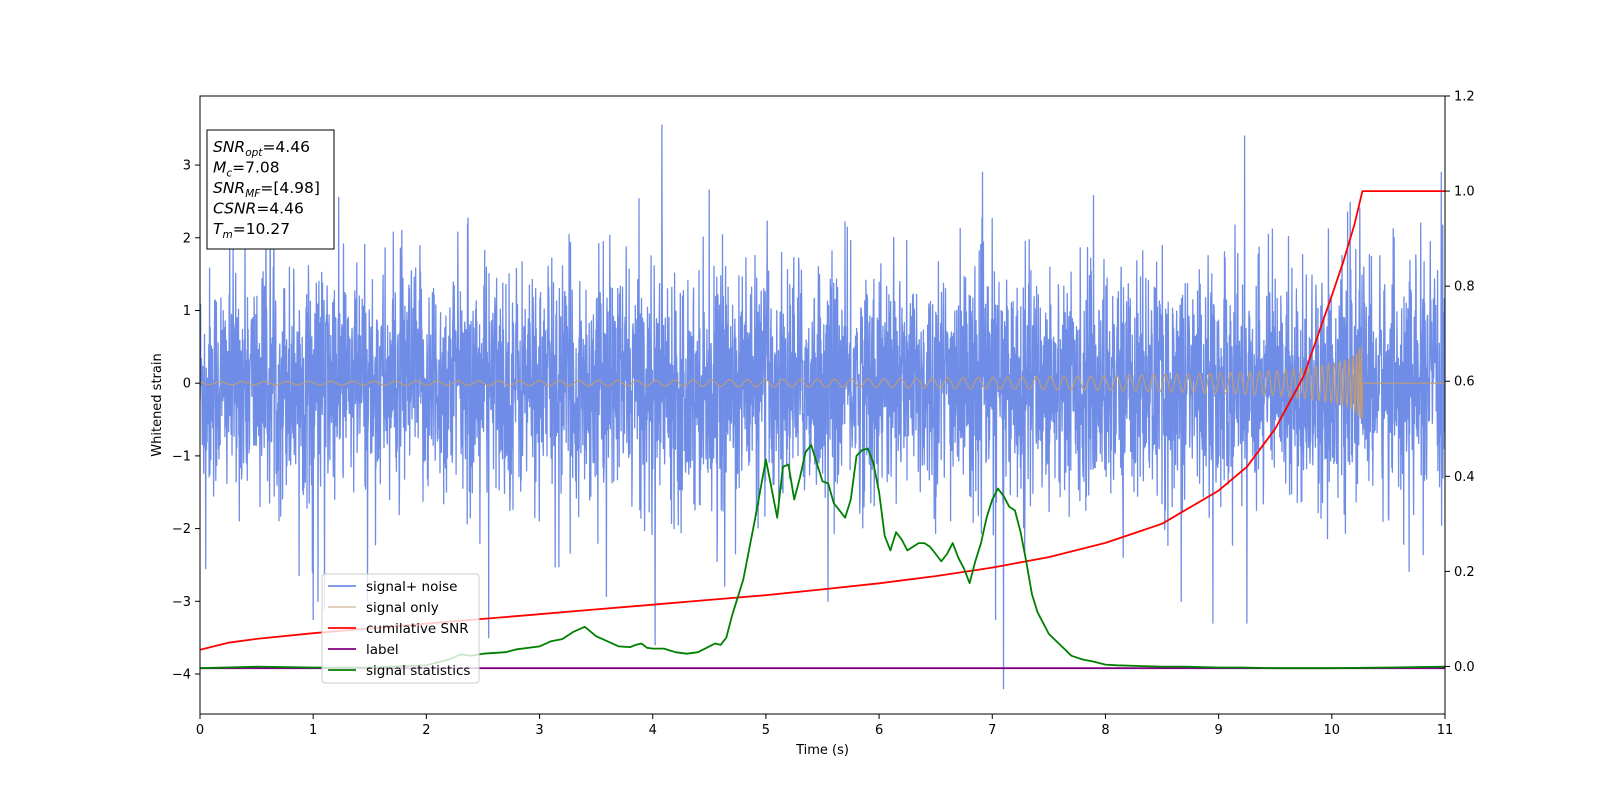 The height and width of the screenshot is (800, 1600). I want to click on y-left-tick-label: 2, so click(187, 238).